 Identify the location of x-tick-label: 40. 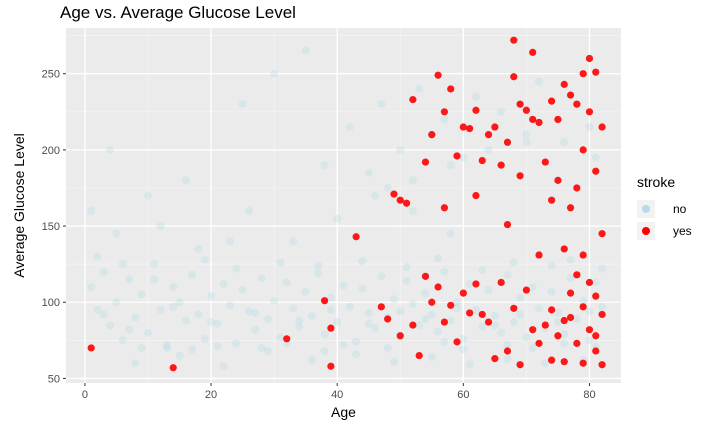
(337, 395).